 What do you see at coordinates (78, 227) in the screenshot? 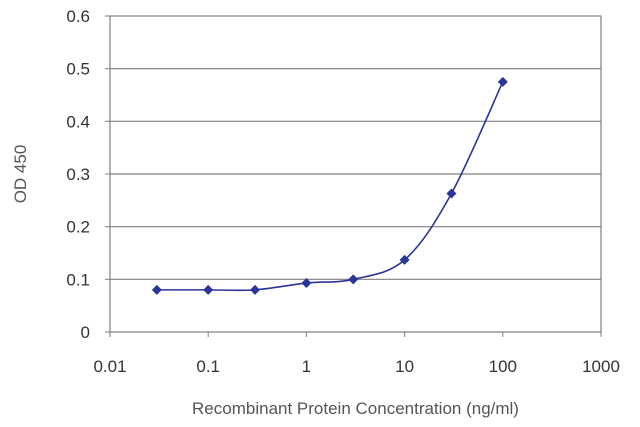
I see `y-tick-label-2: 0.2` at bounding box center [78, 227].